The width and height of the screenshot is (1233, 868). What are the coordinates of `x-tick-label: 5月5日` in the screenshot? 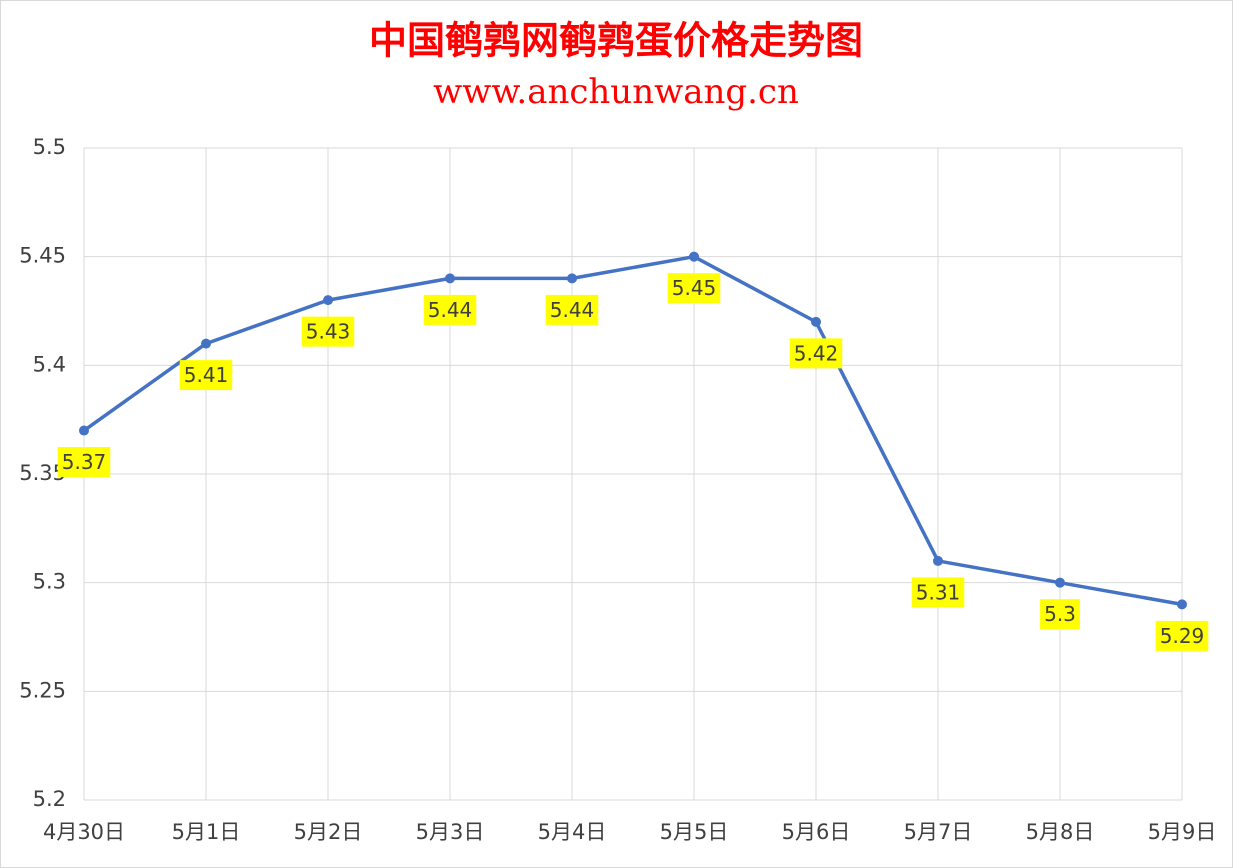 It's located at (694, 832).